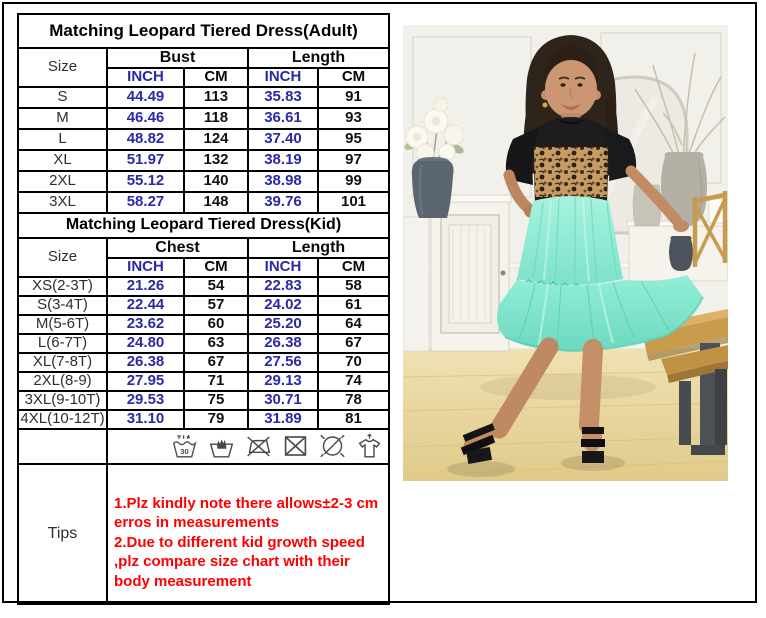 Image resolution: width=766 pixels, height=618 pixels. What do you see at coordinates (353, 160) in the screenshot?
I see `length-cm-value: 97` at bounding box center [353, 160].